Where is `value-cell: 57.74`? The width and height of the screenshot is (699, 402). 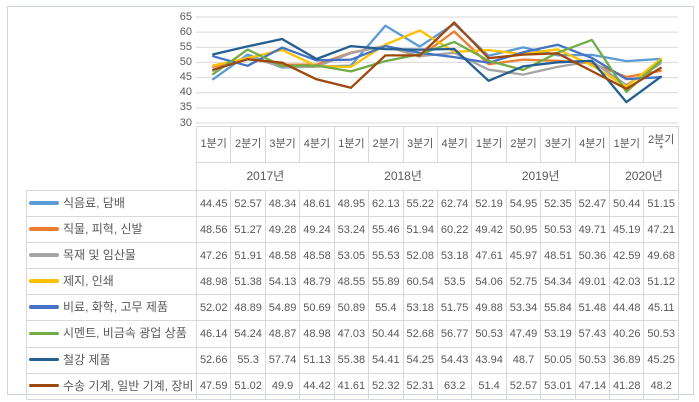 value-cell: 57.74 is located at coordinates (282, 360).